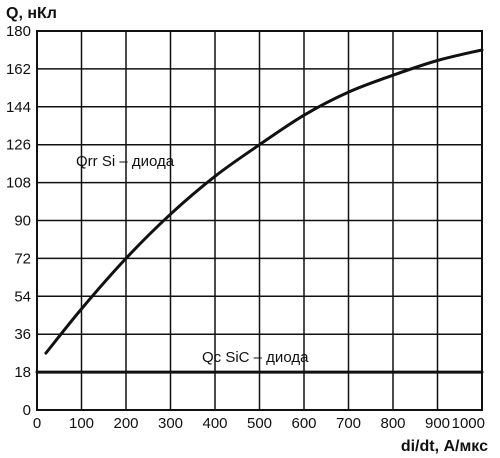 Image resolution: width=500 pixels, height=458 pixels. What do you see at coordinates (18, 69) in the screenshot?
I see `y-tick-label: 162` at bounding box center [18, 69].